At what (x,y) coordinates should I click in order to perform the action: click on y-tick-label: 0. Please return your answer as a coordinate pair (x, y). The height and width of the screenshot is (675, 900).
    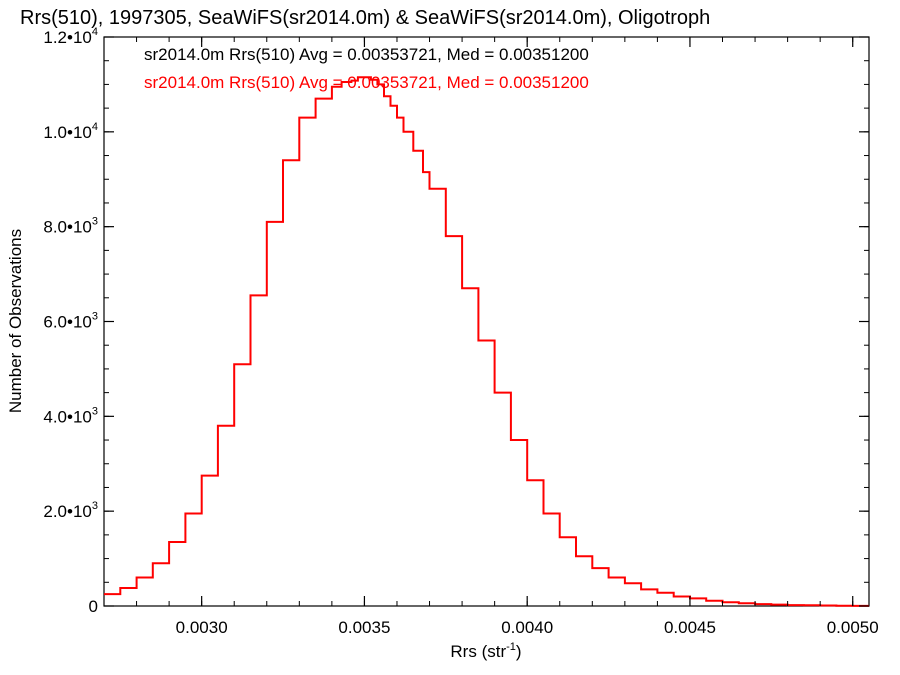
    Looking at the image, I should click on (93, 606).